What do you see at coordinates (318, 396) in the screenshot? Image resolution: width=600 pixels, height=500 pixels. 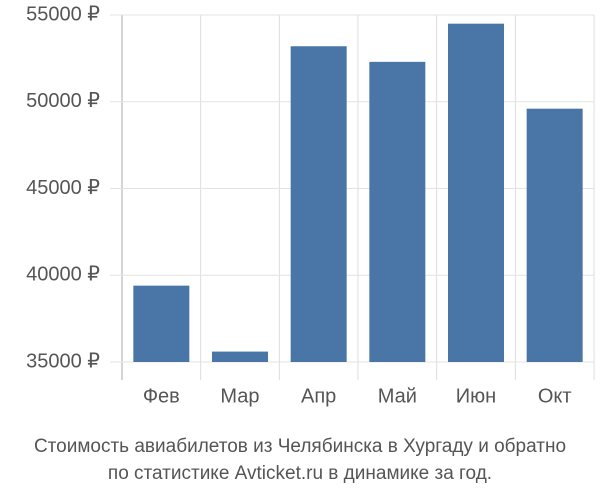 I see `x-tick-label: Апр` at bounding box center [318, 396].